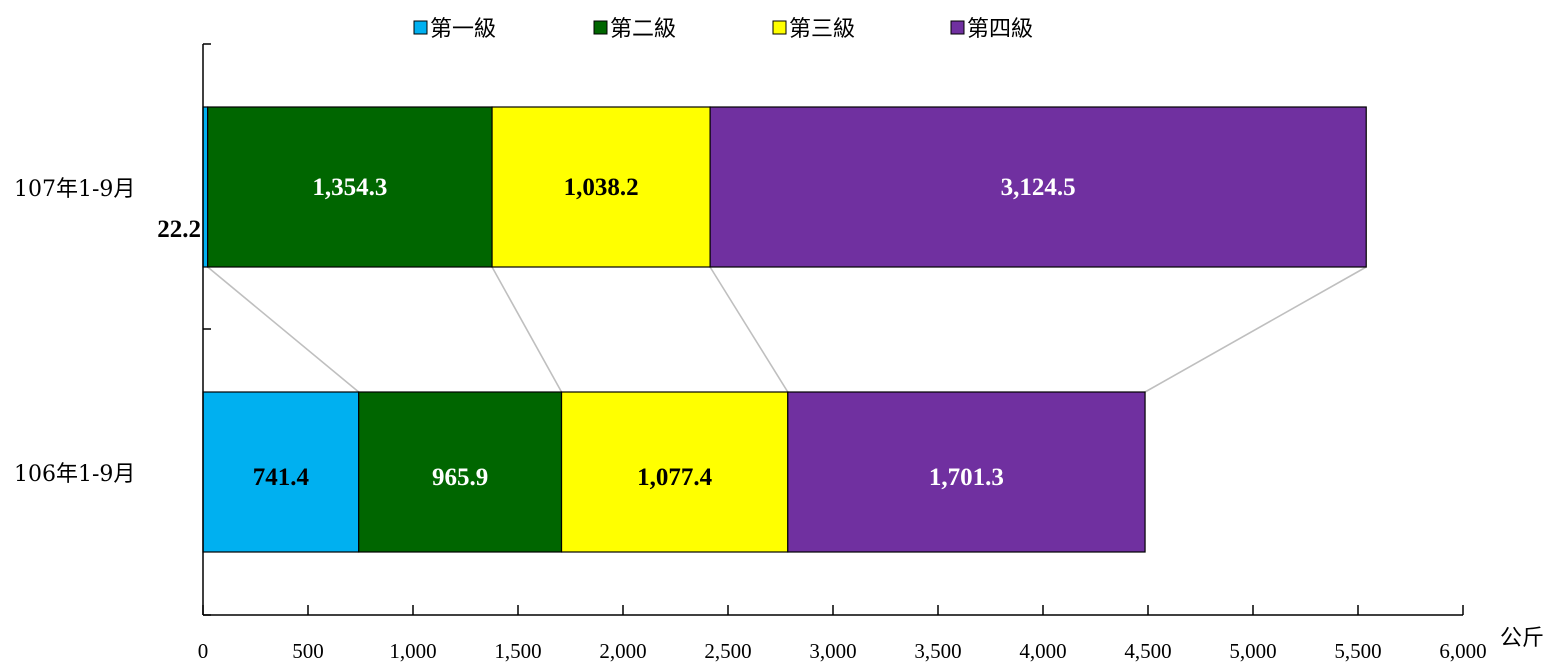 The height and width of the screenshot is (663, 1555). What do you see at coordinates (643, 29) in the screenshot?
I see `legend-label: 第二級` at bounding box center [643, 29].